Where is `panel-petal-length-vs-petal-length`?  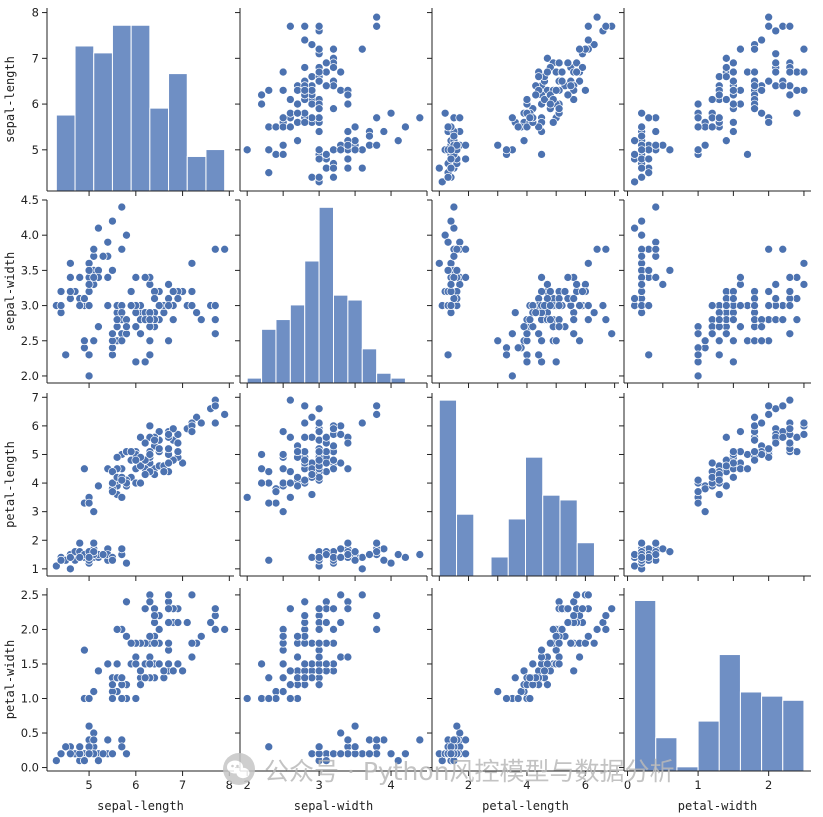 panel-petal-length-vs-petal-length is located at coordinates (523, 487).